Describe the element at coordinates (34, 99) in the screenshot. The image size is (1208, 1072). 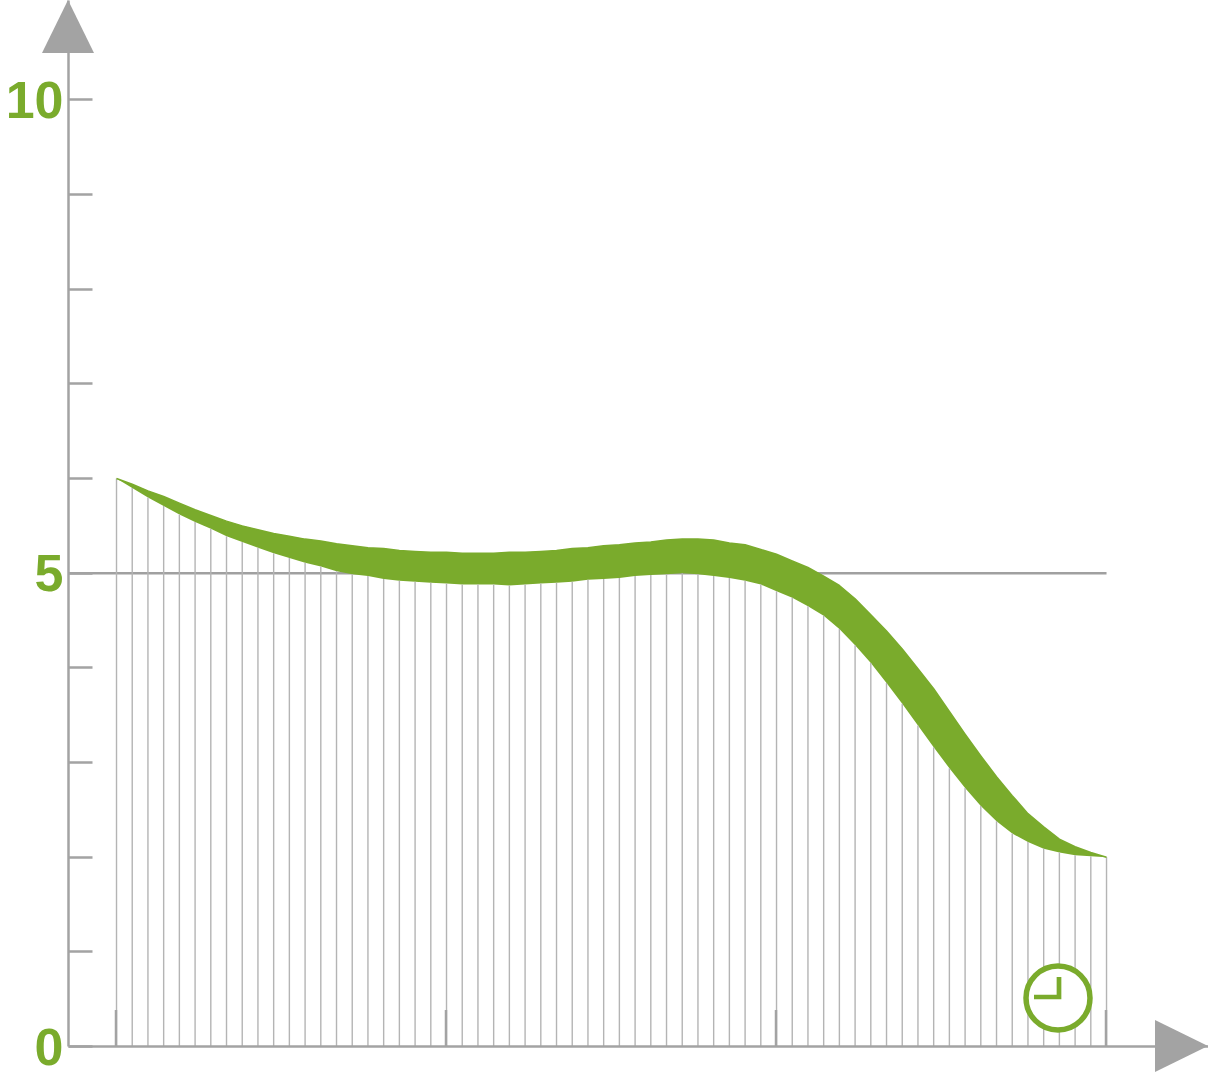
I see `y-tick-label: 10` at that location.